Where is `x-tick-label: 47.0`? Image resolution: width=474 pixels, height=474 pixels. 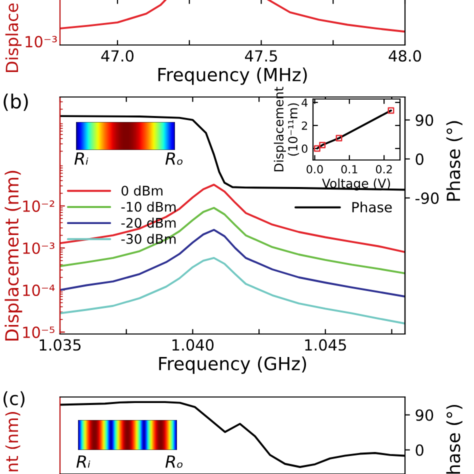
x-tick-label: 47.0 is located at coordinates (117, 56).